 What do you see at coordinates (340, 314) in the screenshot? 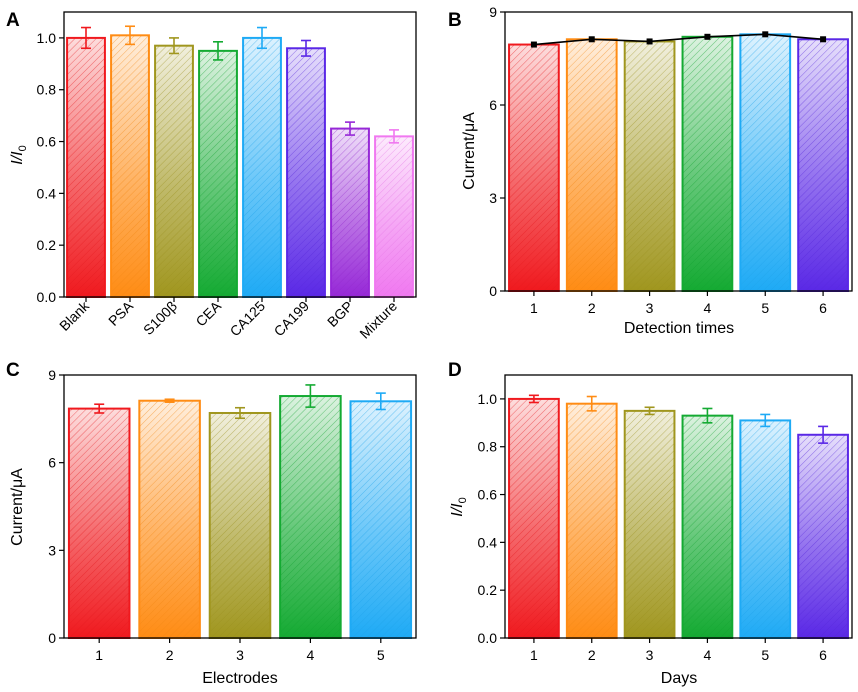
I see `x-tick-label: BGP` at bounding box center [340, 314].